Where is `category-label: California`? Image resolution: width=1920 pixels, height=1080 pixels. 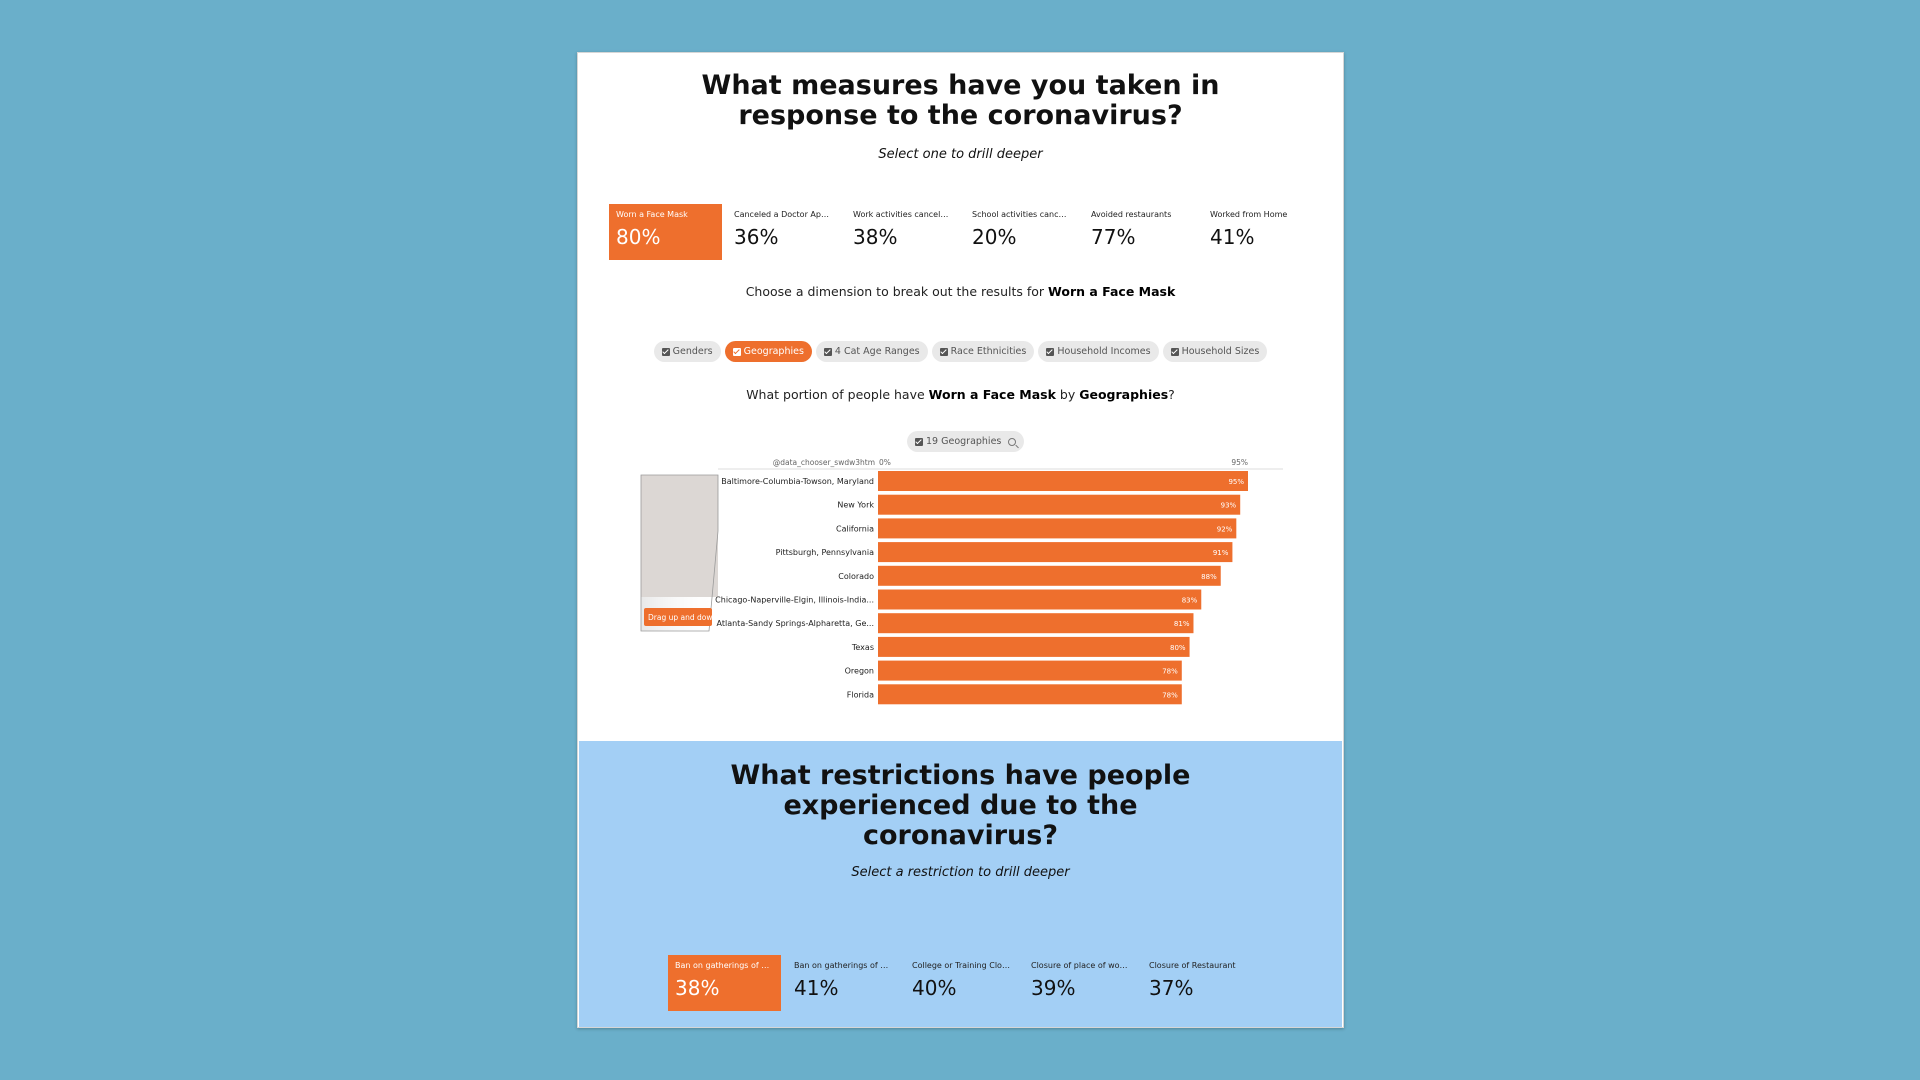
category-label: California is located at coordinates (855, 528).